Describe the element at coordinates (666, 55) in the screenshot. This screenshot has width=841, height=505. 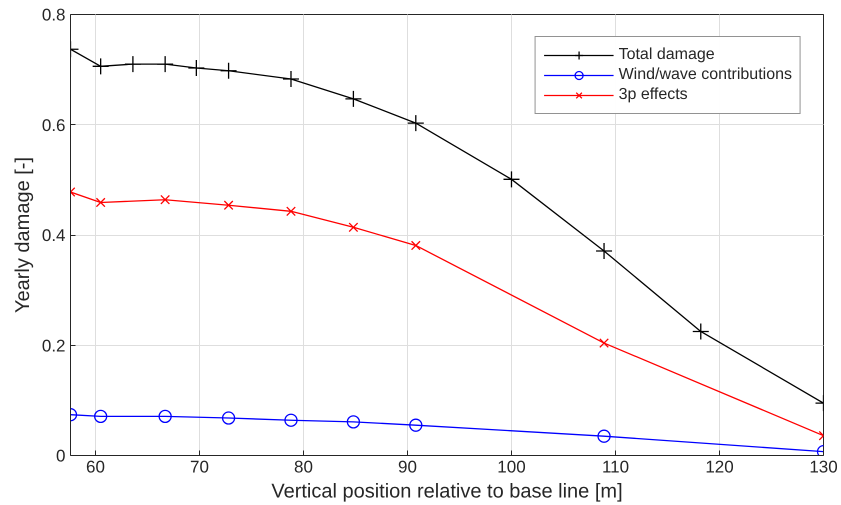
I see `legend-label: Total damage` at that location.